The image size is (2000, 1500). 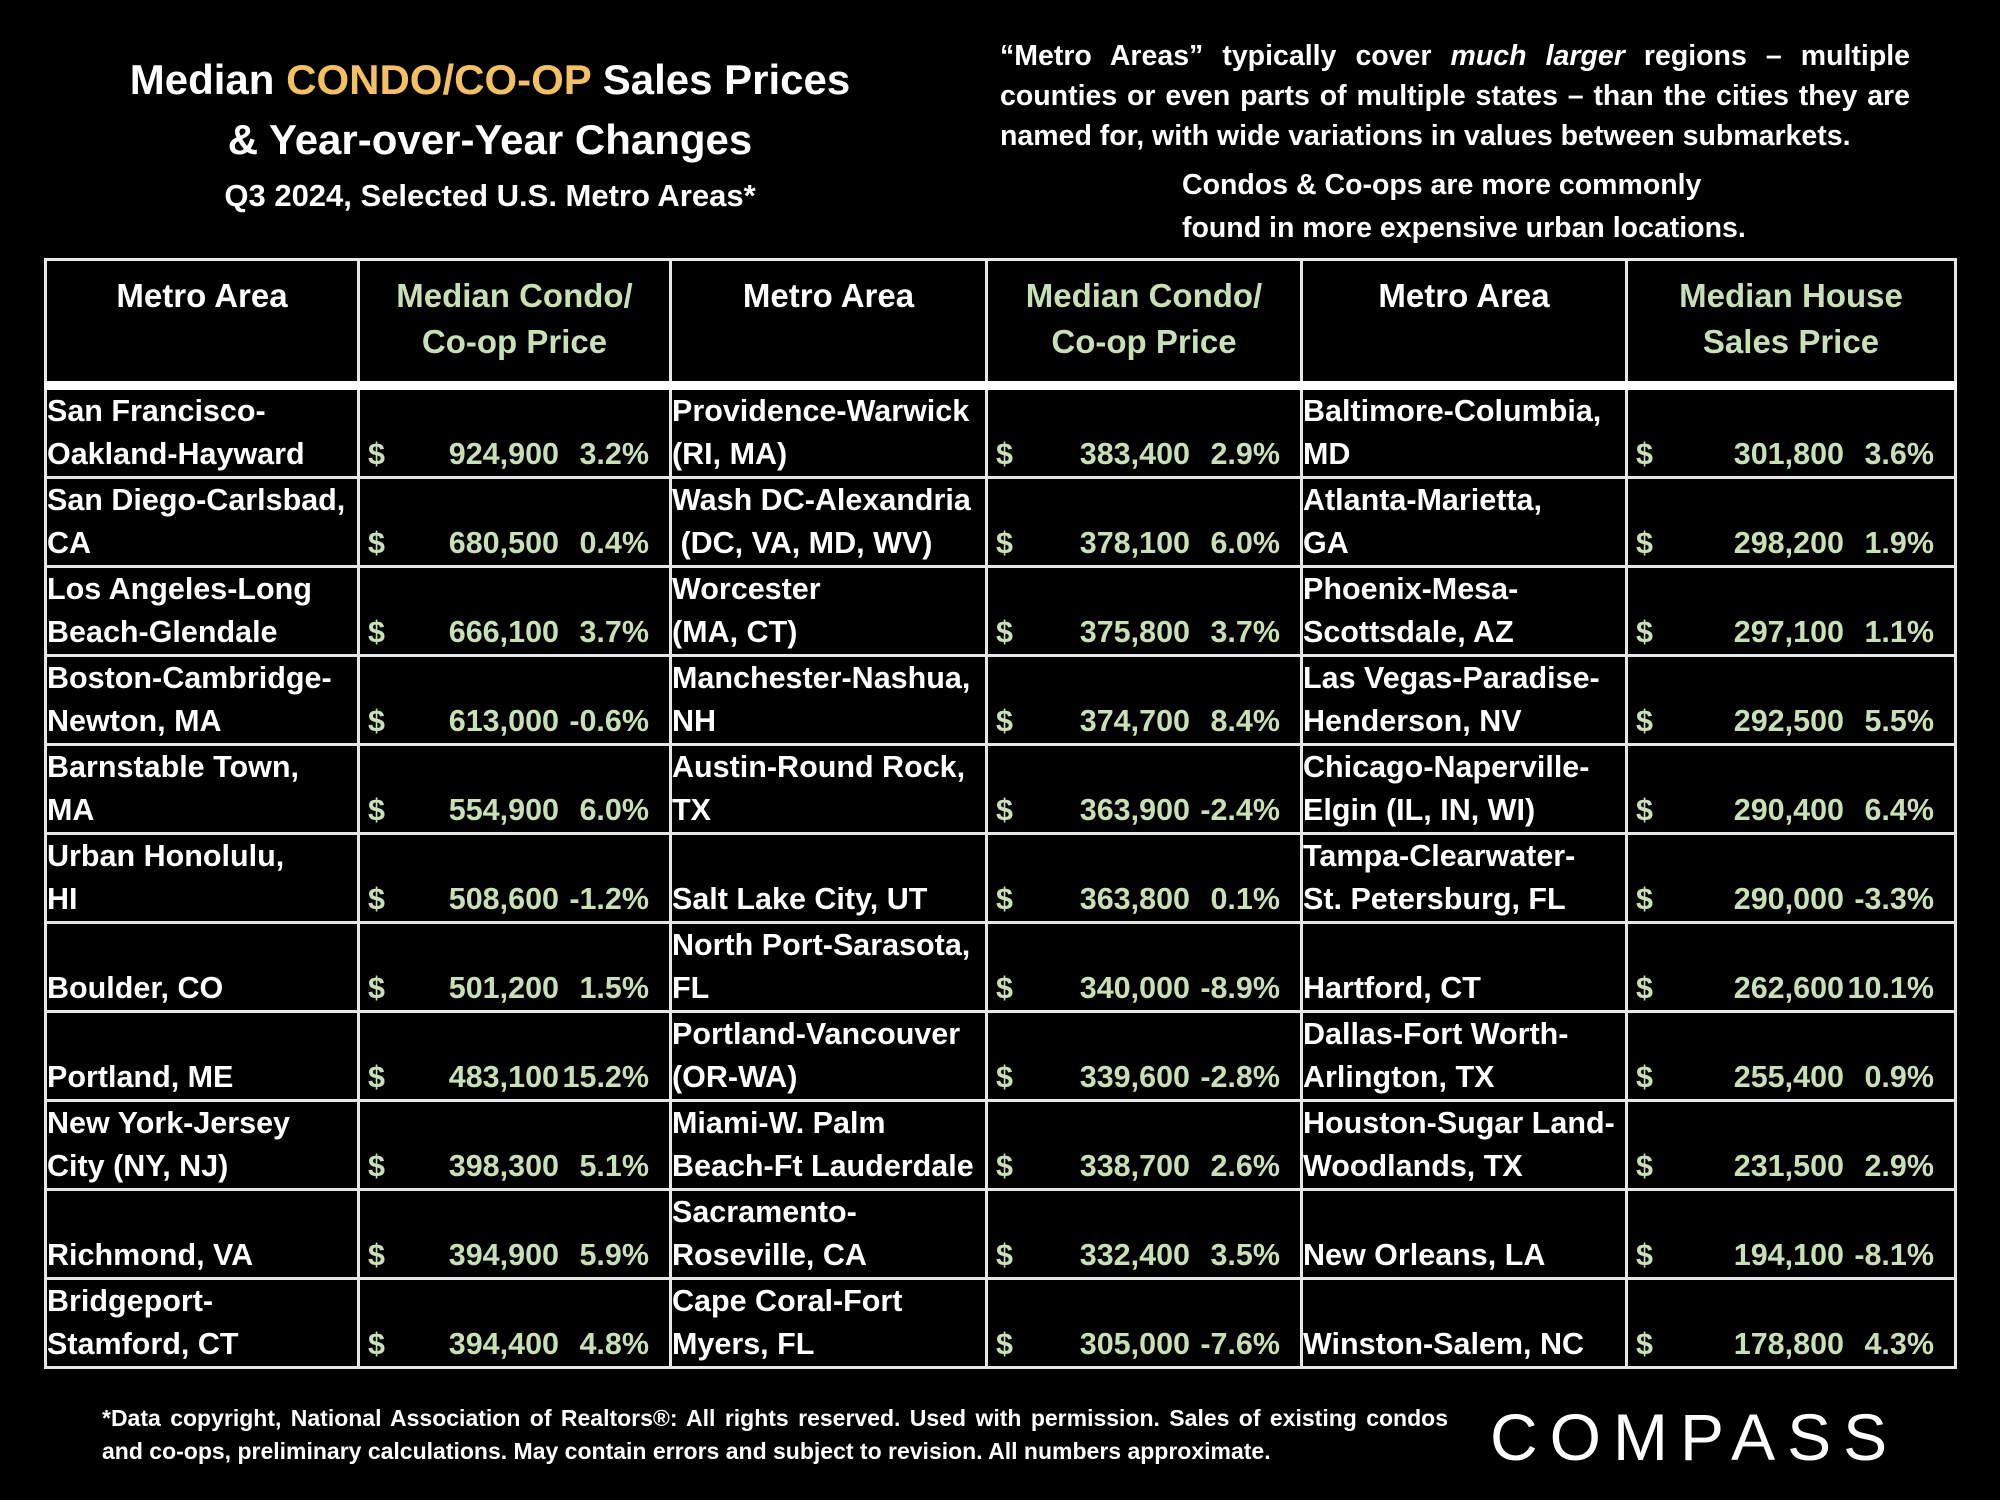 I want to click on yoy-change-value: 0.1%, so click(x=1245, y=899).